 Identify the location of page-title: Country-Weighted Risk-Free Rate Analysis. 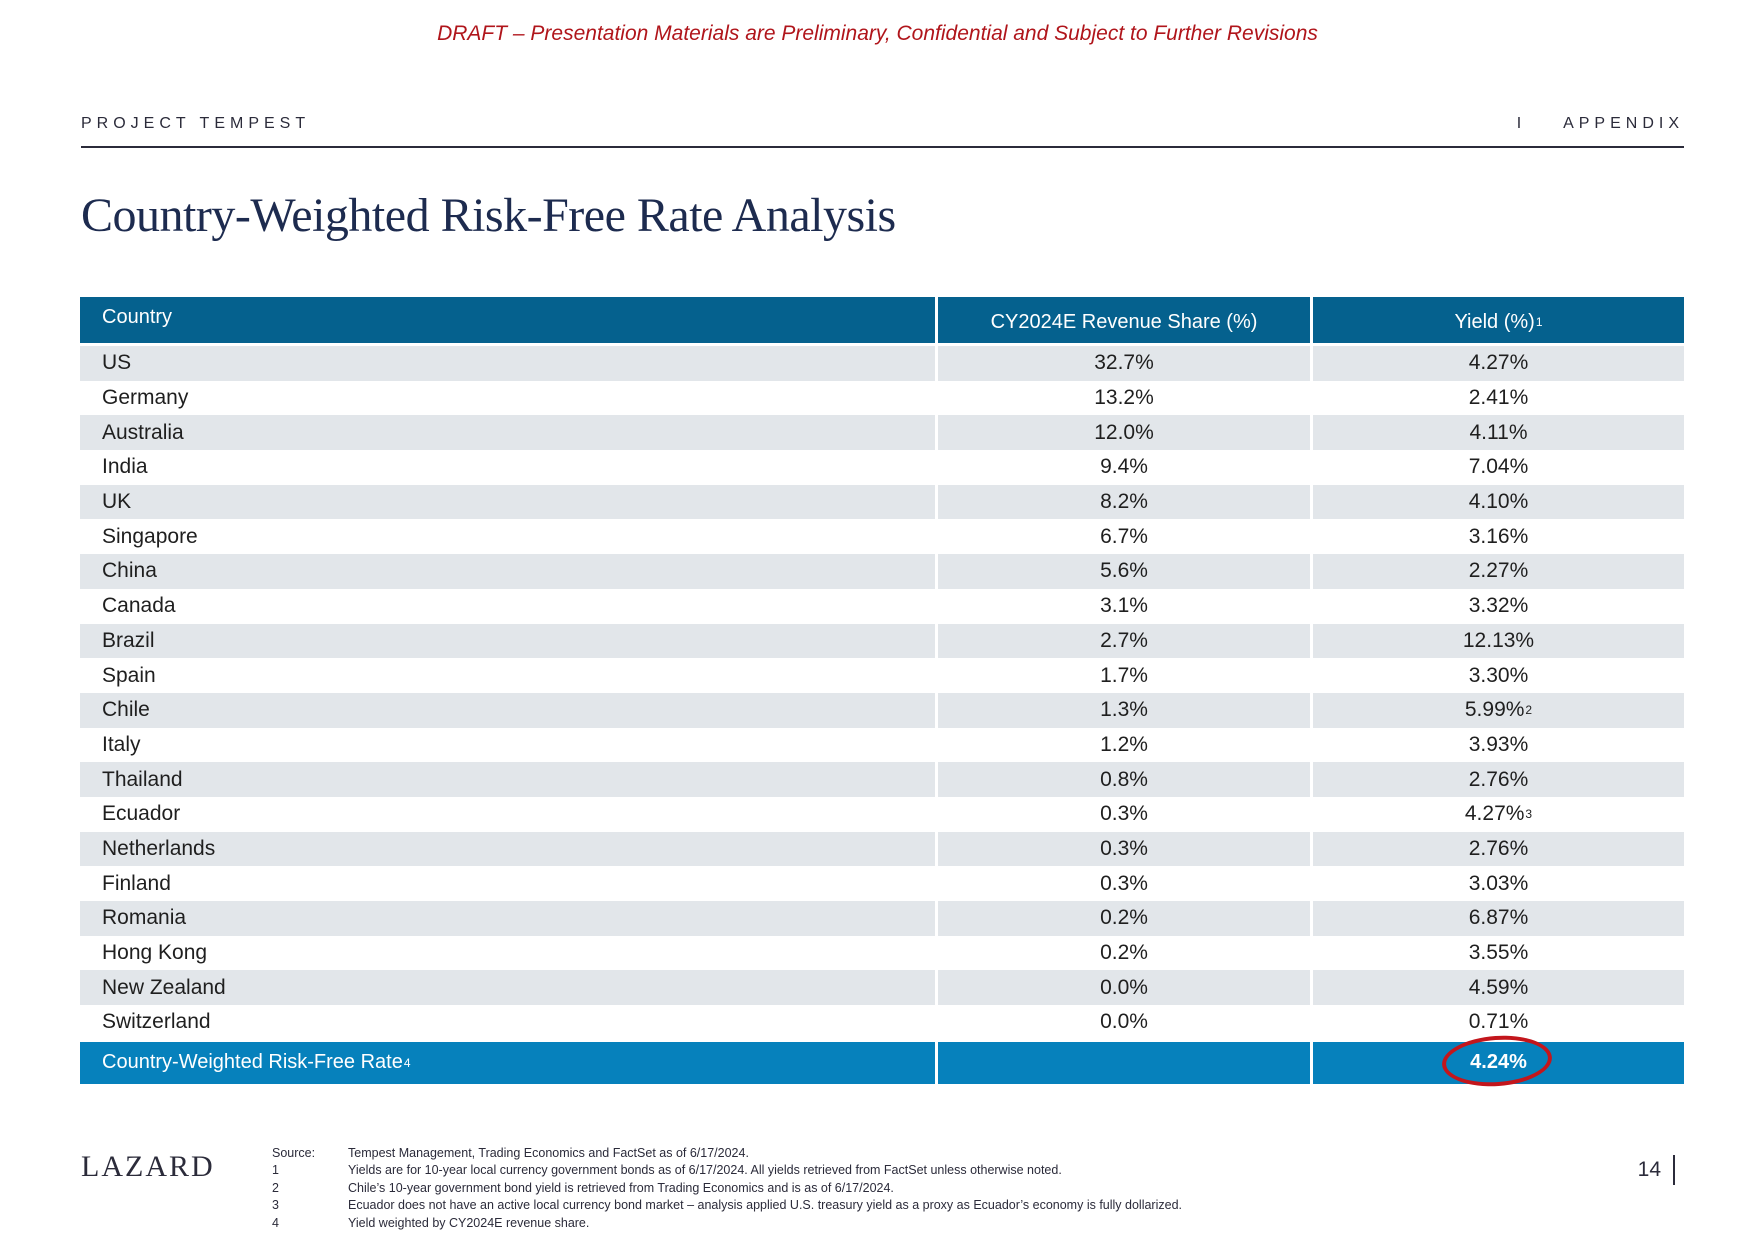
(488, 215).